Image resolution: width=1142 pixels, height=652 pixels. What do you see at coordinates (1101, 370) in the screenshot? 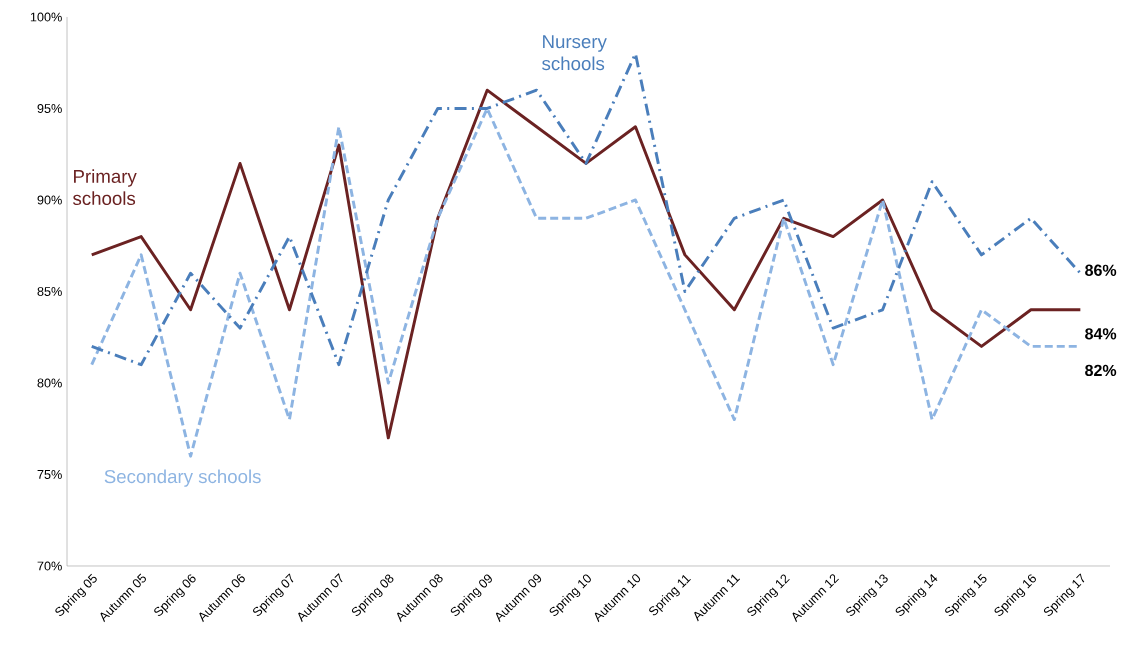
I see `annotation: 82%` at bounding box center [1101, 370].